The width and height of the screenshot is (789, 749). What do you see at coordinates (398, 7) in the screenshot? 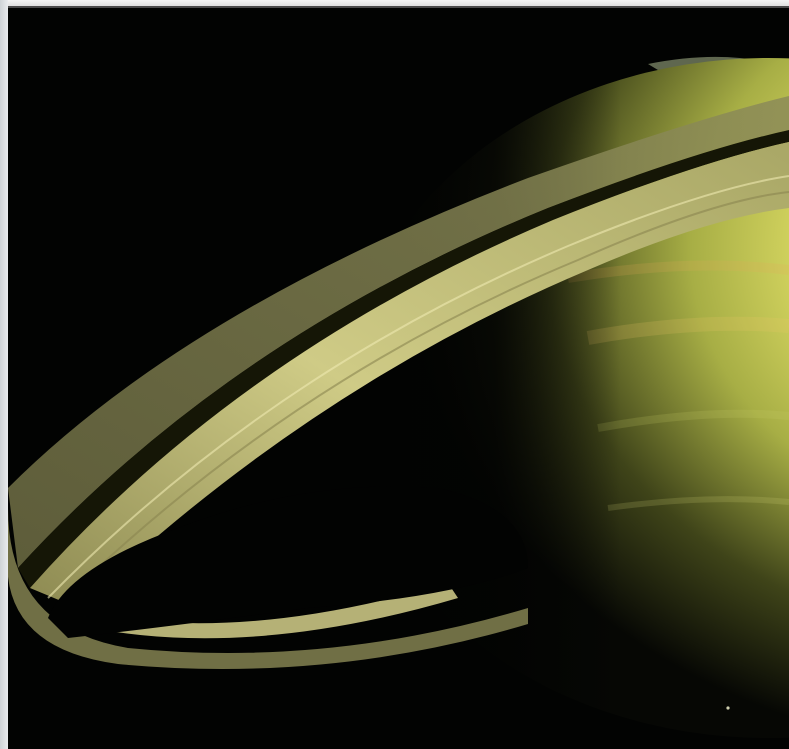
I see `top-border-line` at bounding box center [398, 7].